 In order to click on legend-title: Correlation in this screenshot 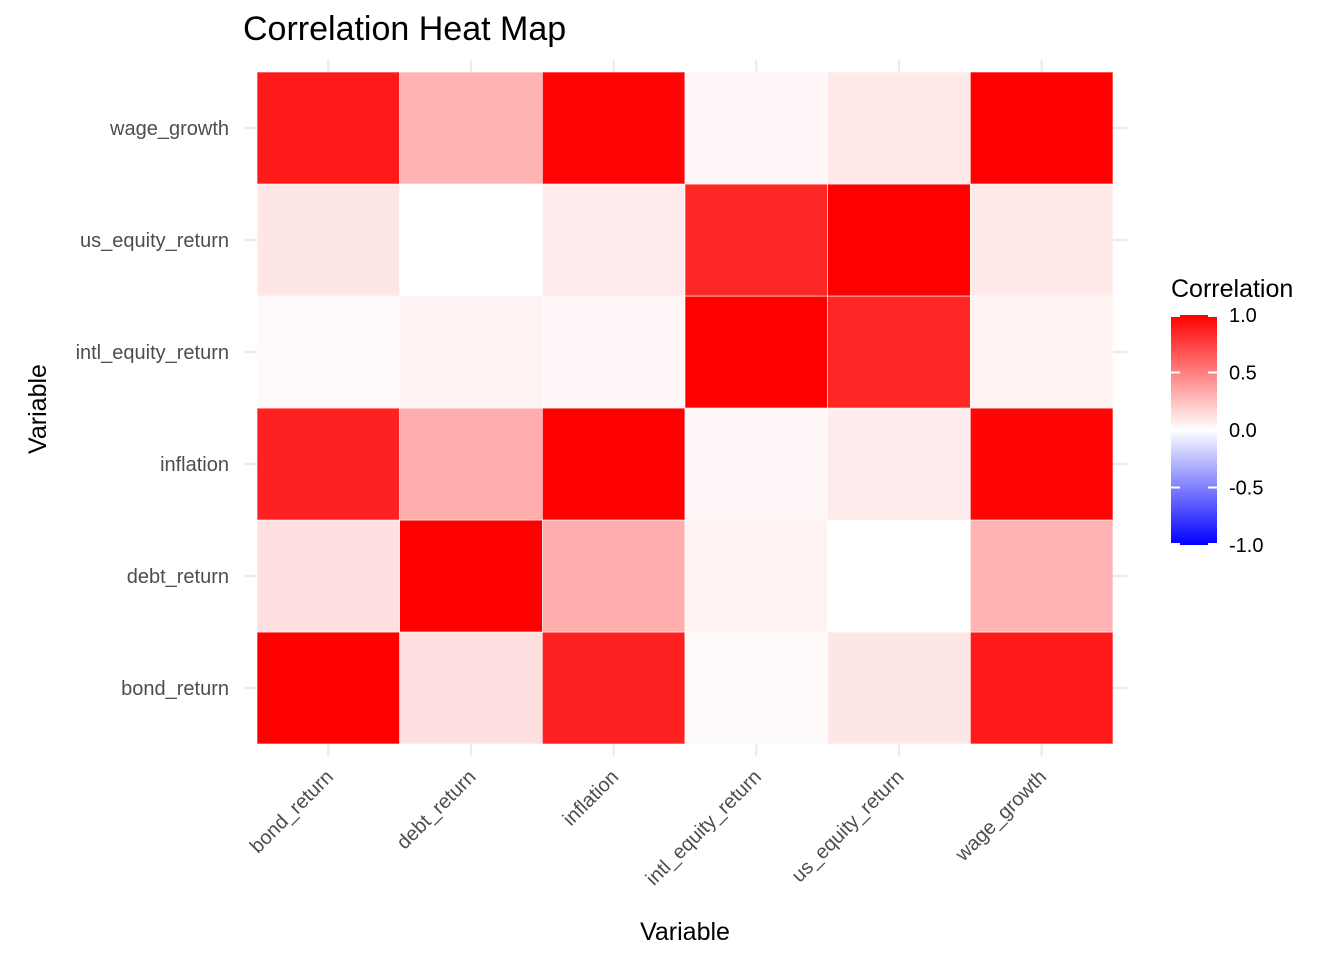, I will do `click(1232, 289)`.